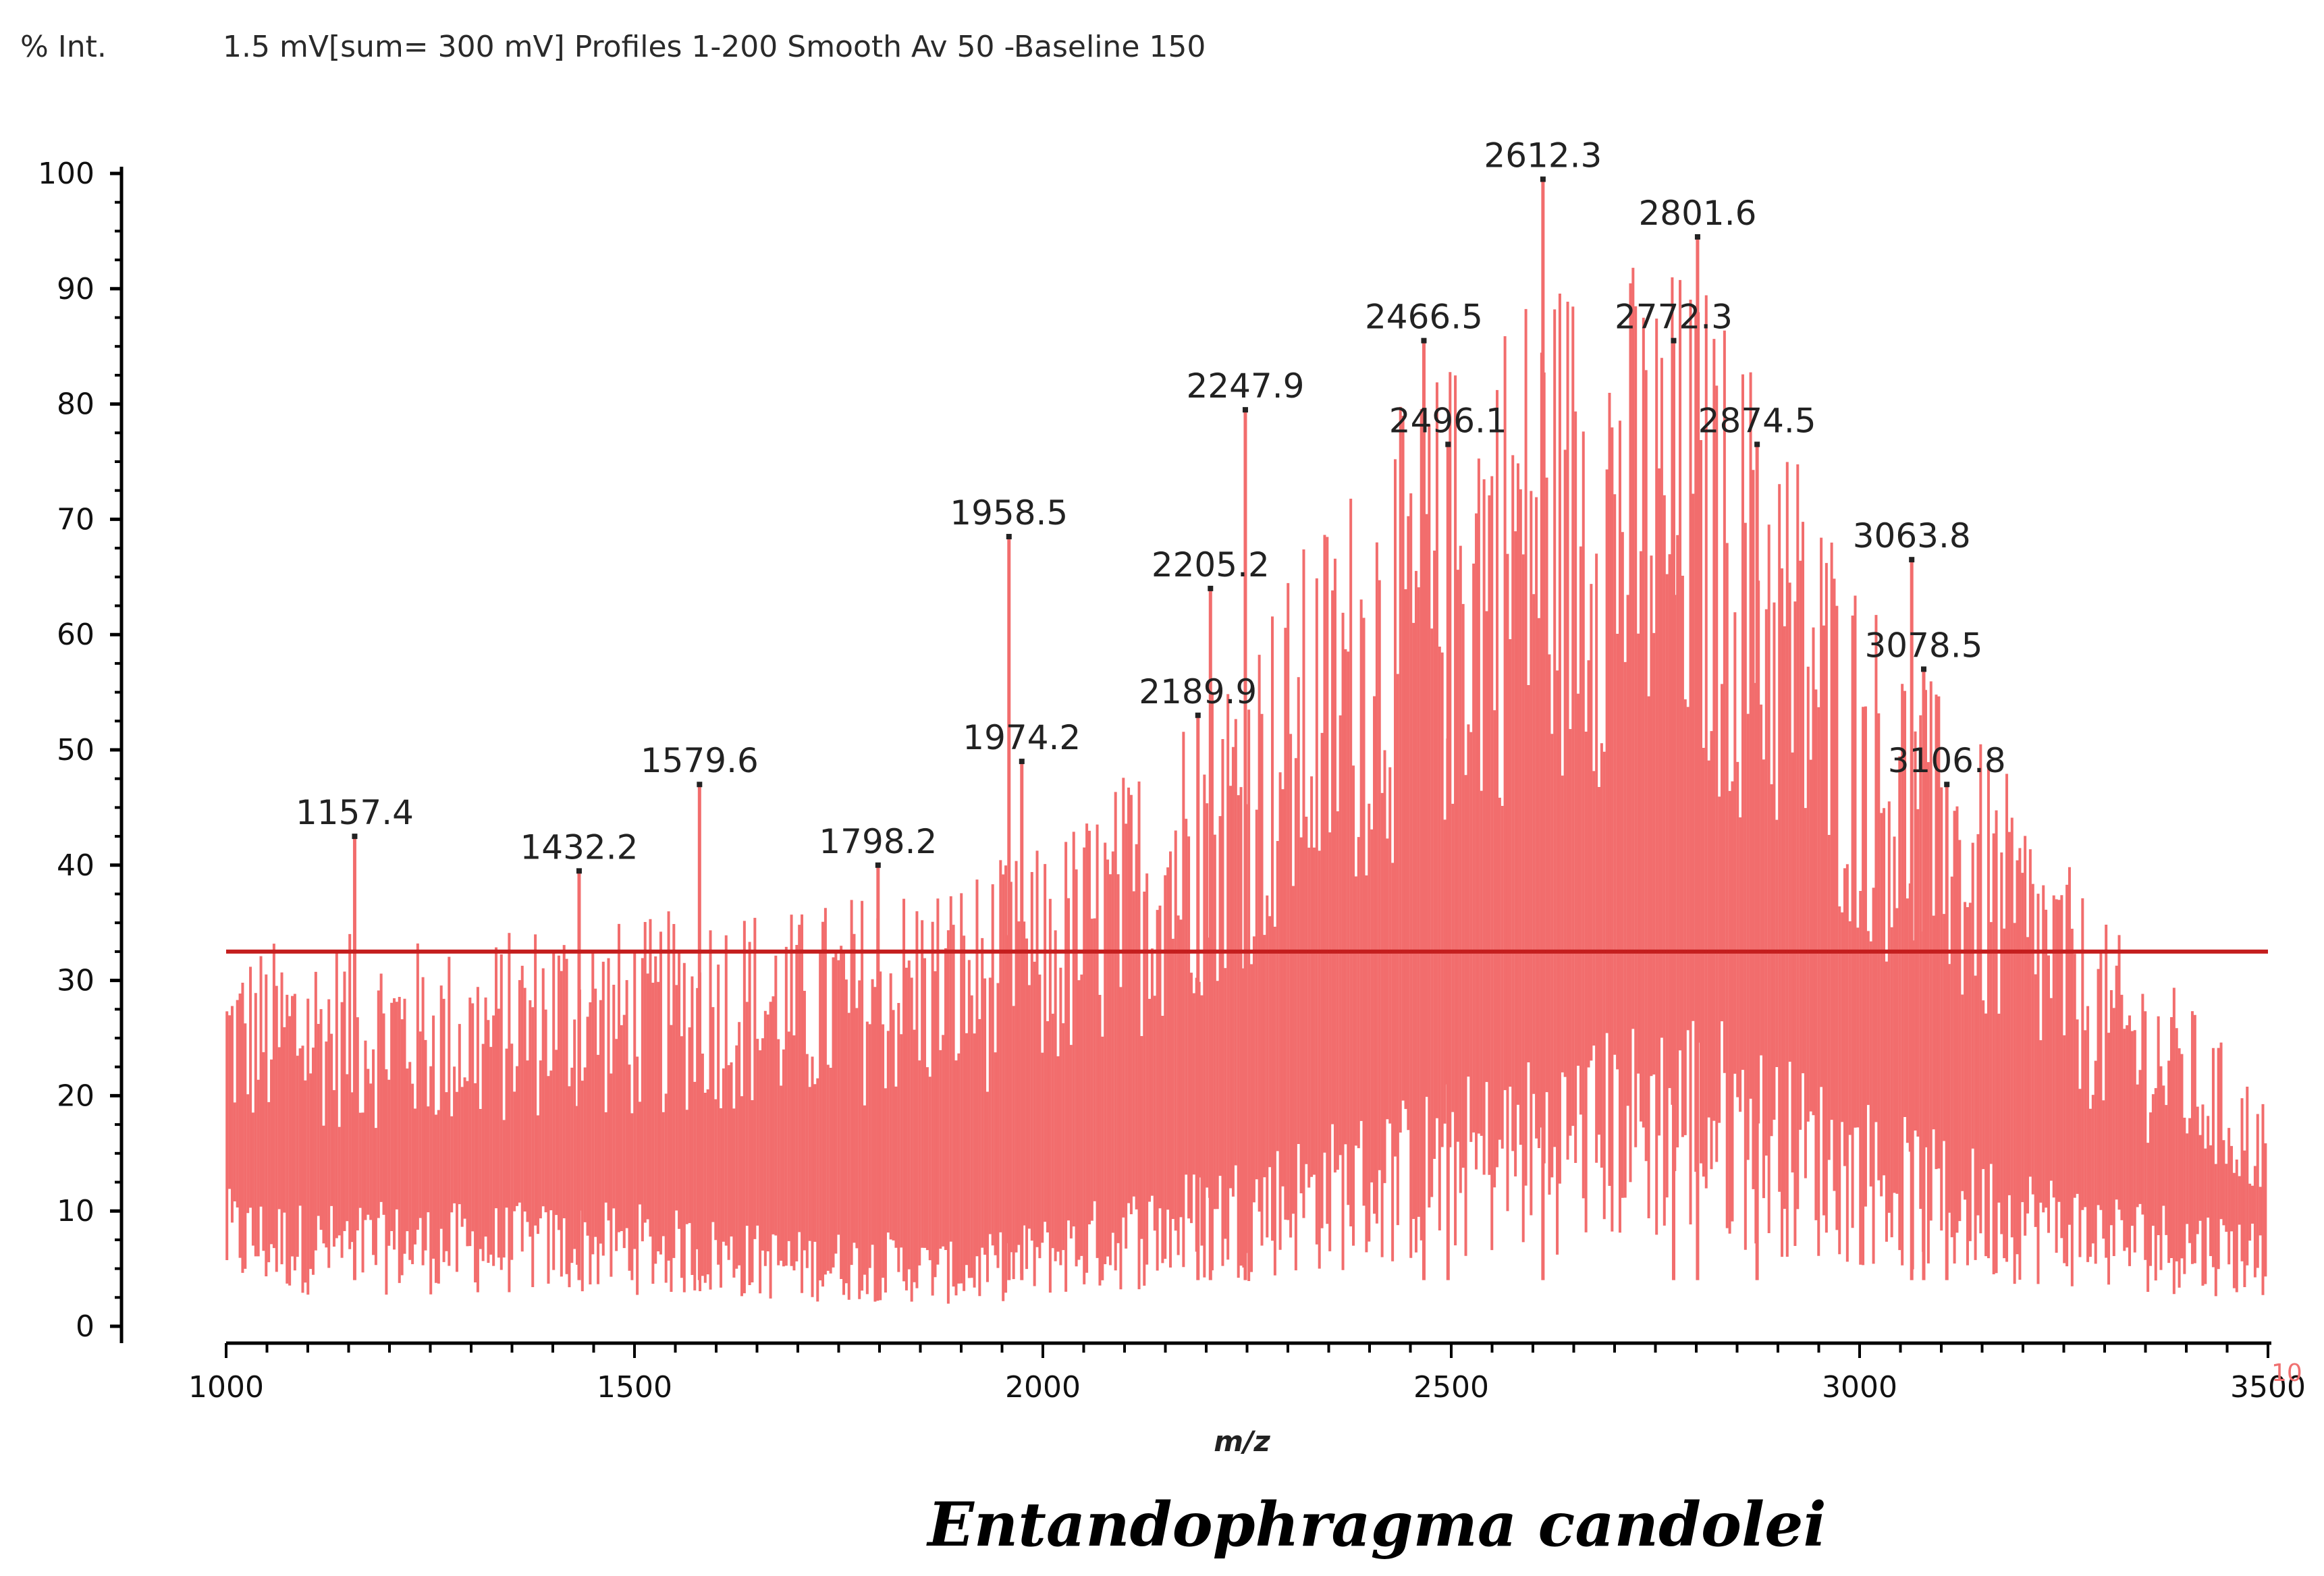  I want to click on y-tick-label: 60, so click(76, 635).